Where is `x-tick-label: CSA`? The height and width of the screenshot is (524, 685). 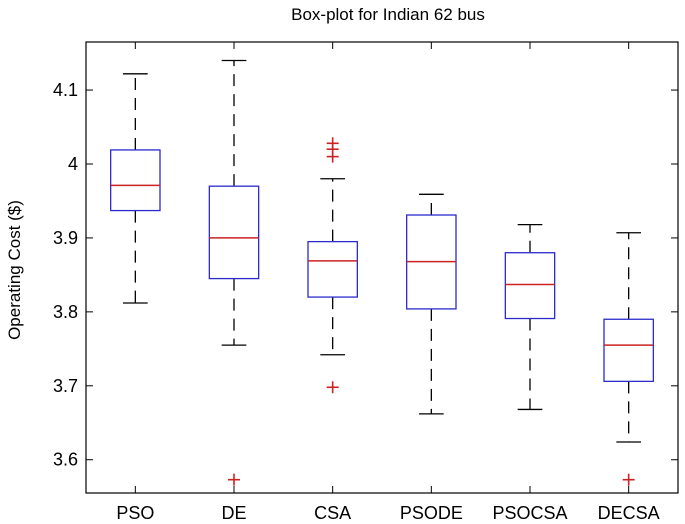 x-tick-label: CSA is located at coordinates (332, 513).